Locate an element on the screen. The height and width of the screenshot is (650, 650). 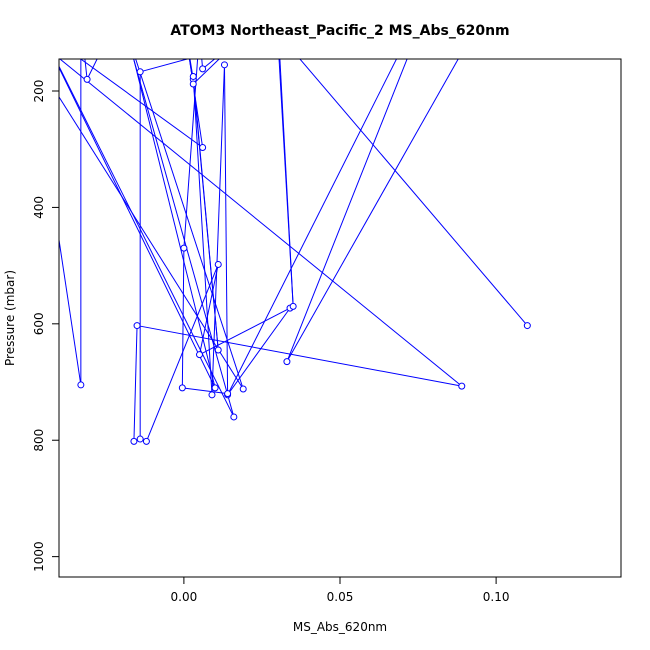
x-axis-label: MS_Abs_620nm is located at coordinates (340, 627).